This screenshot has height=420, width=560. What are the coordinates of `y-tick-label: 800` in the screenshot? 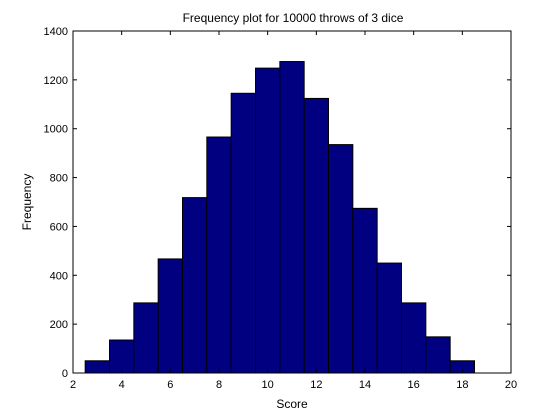 It's located at (59, 179).